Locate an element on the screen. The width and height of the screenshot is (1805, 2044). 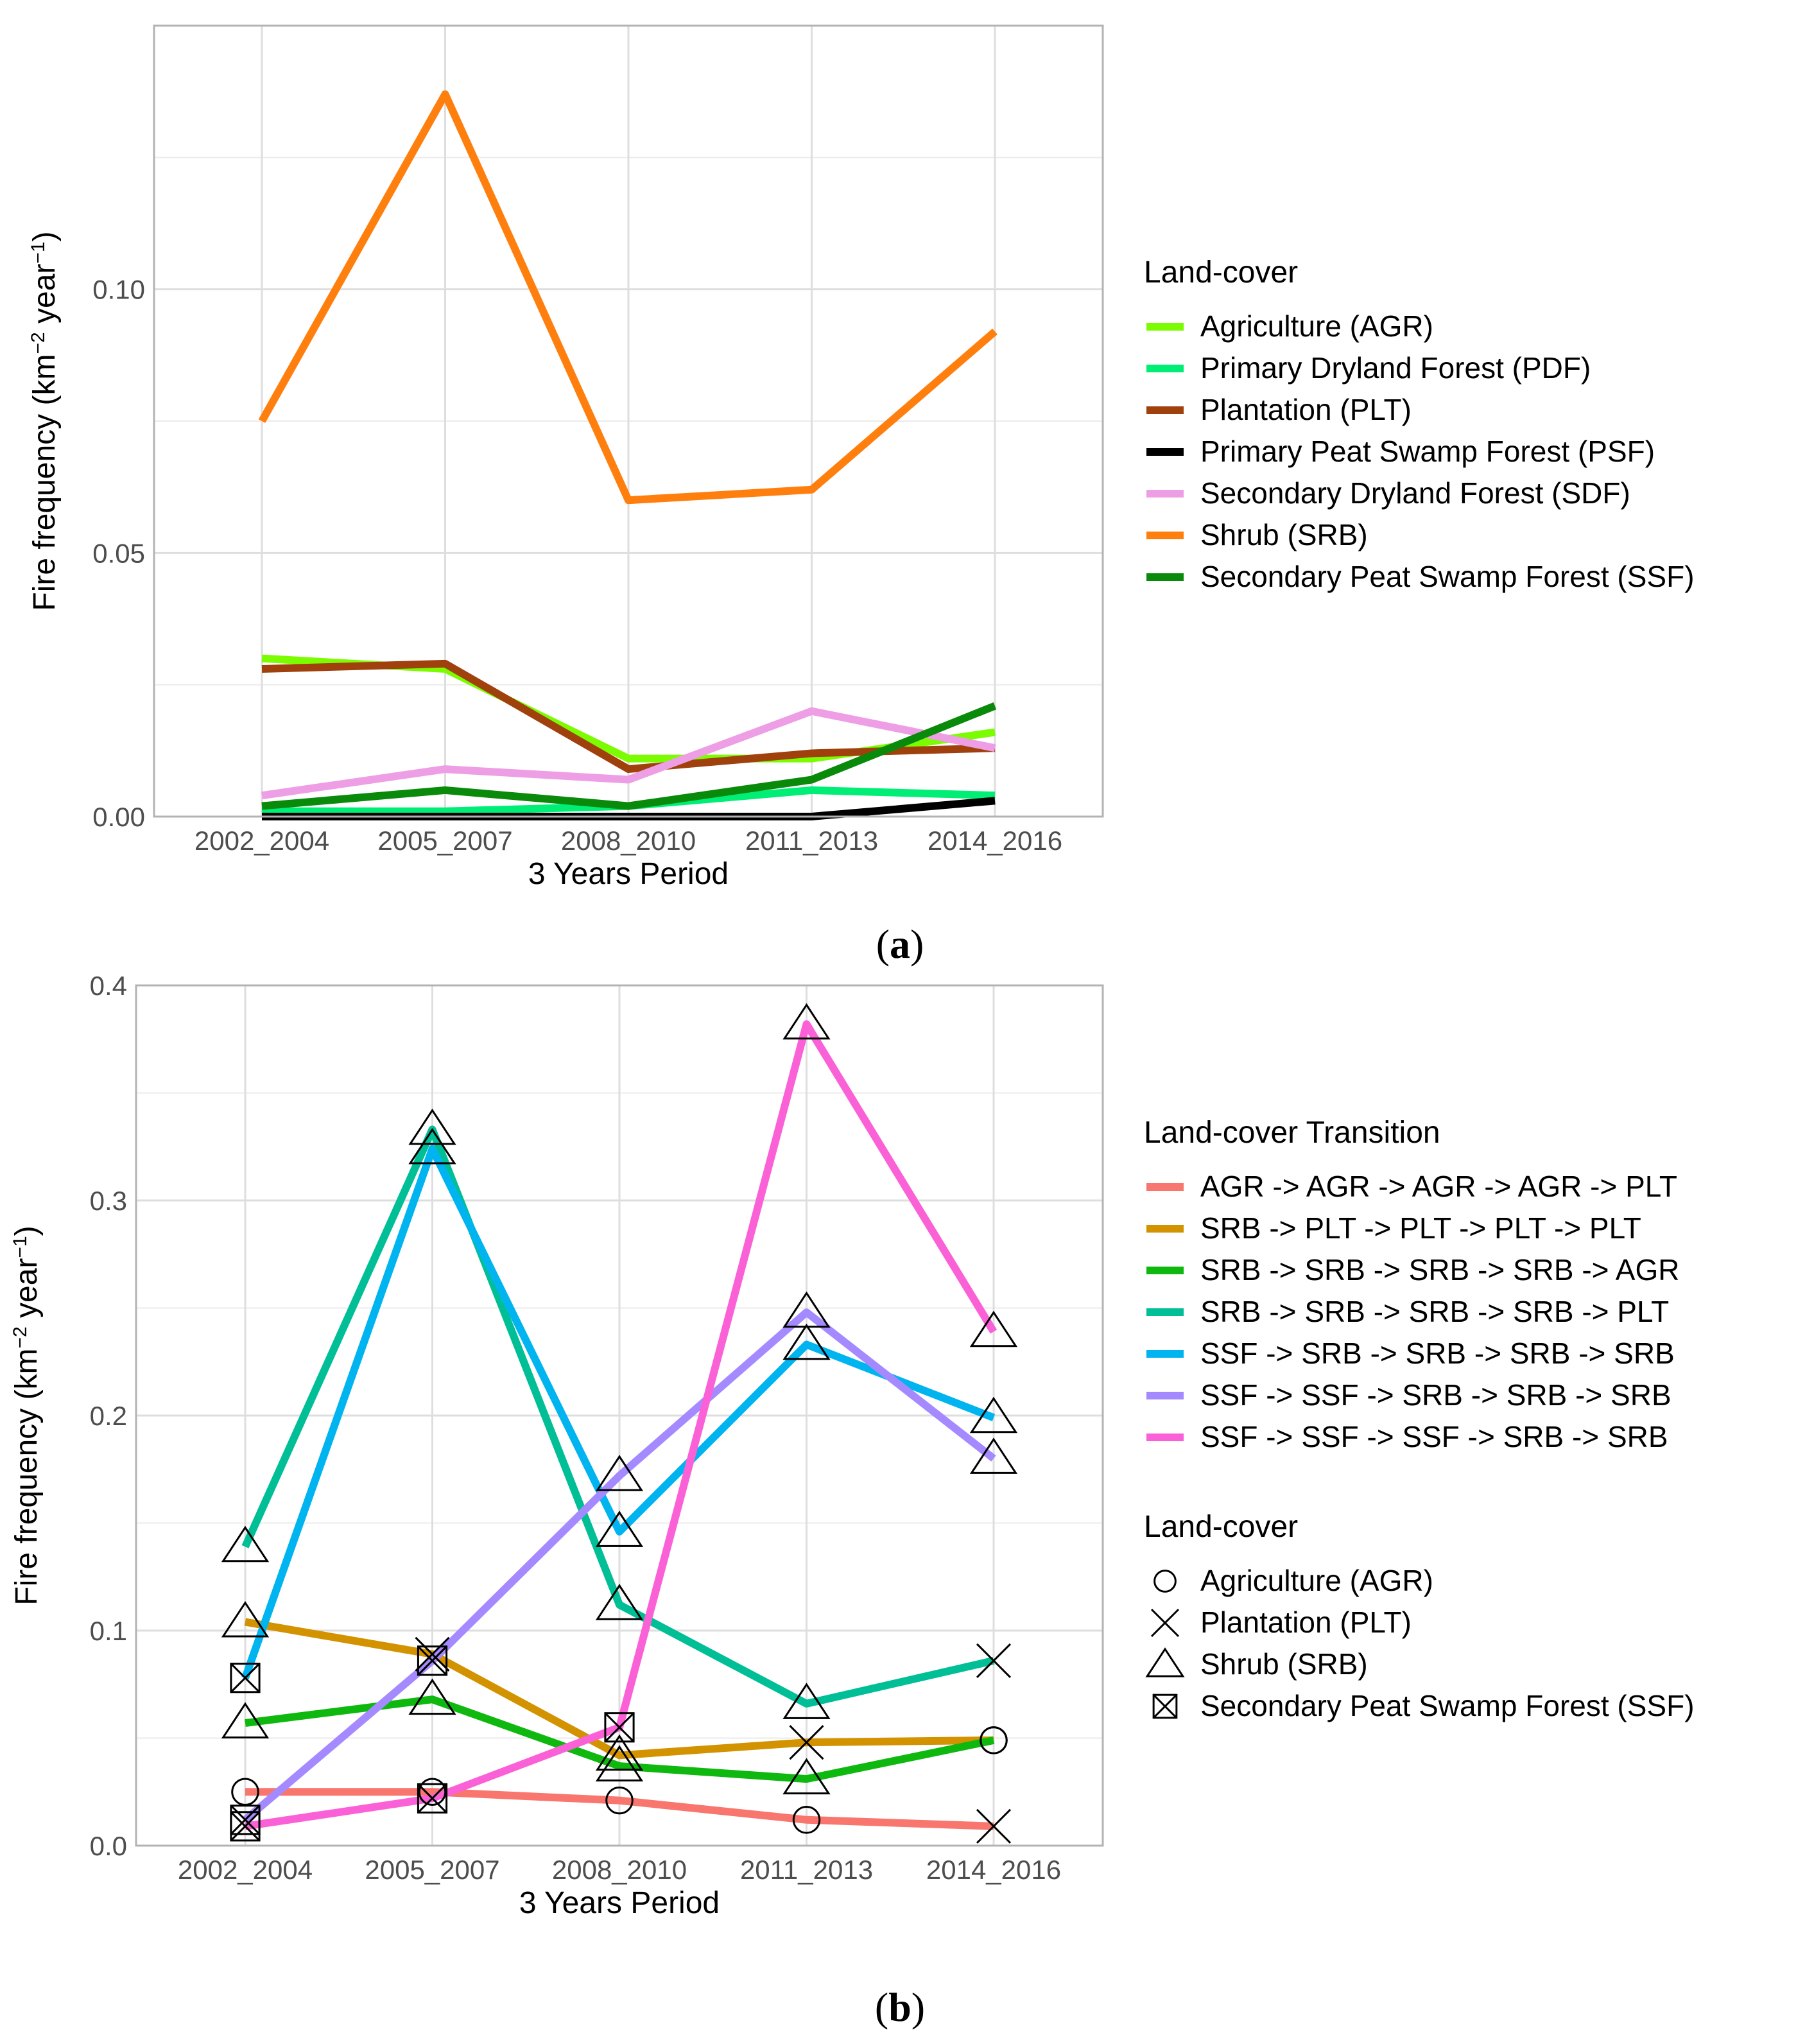
legend-label: SRB -> PLT -> PLT -> PLT -> PLT is located at coordinates (1420, 1228).